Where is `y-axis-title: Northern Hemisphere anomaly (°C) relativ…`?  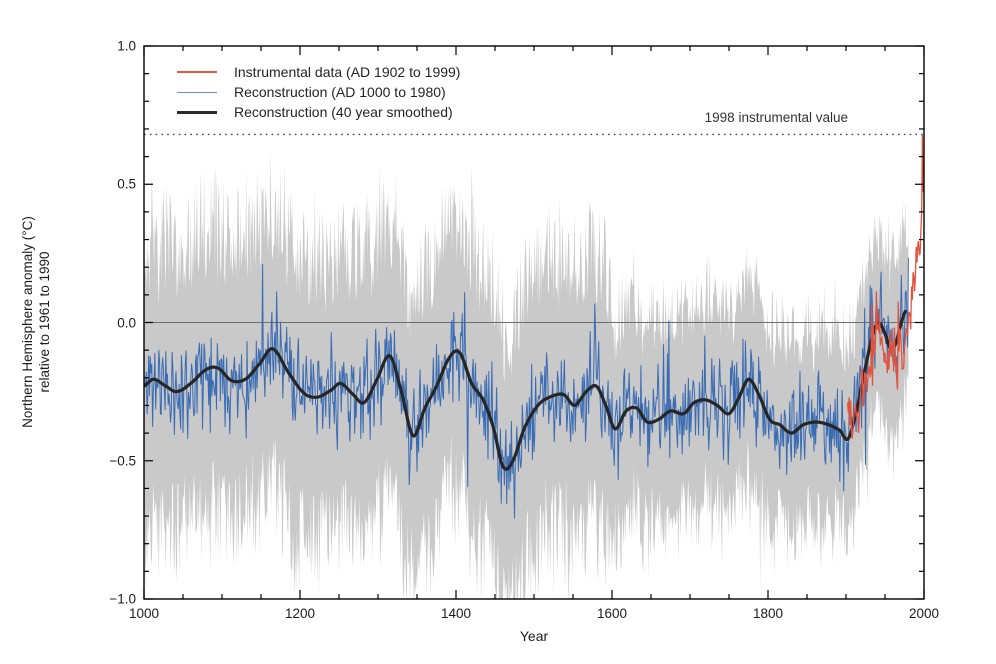
y-axis-title: Northern Hemisphere anomaly (°C) relativ… is located at coordinates (36, 322).